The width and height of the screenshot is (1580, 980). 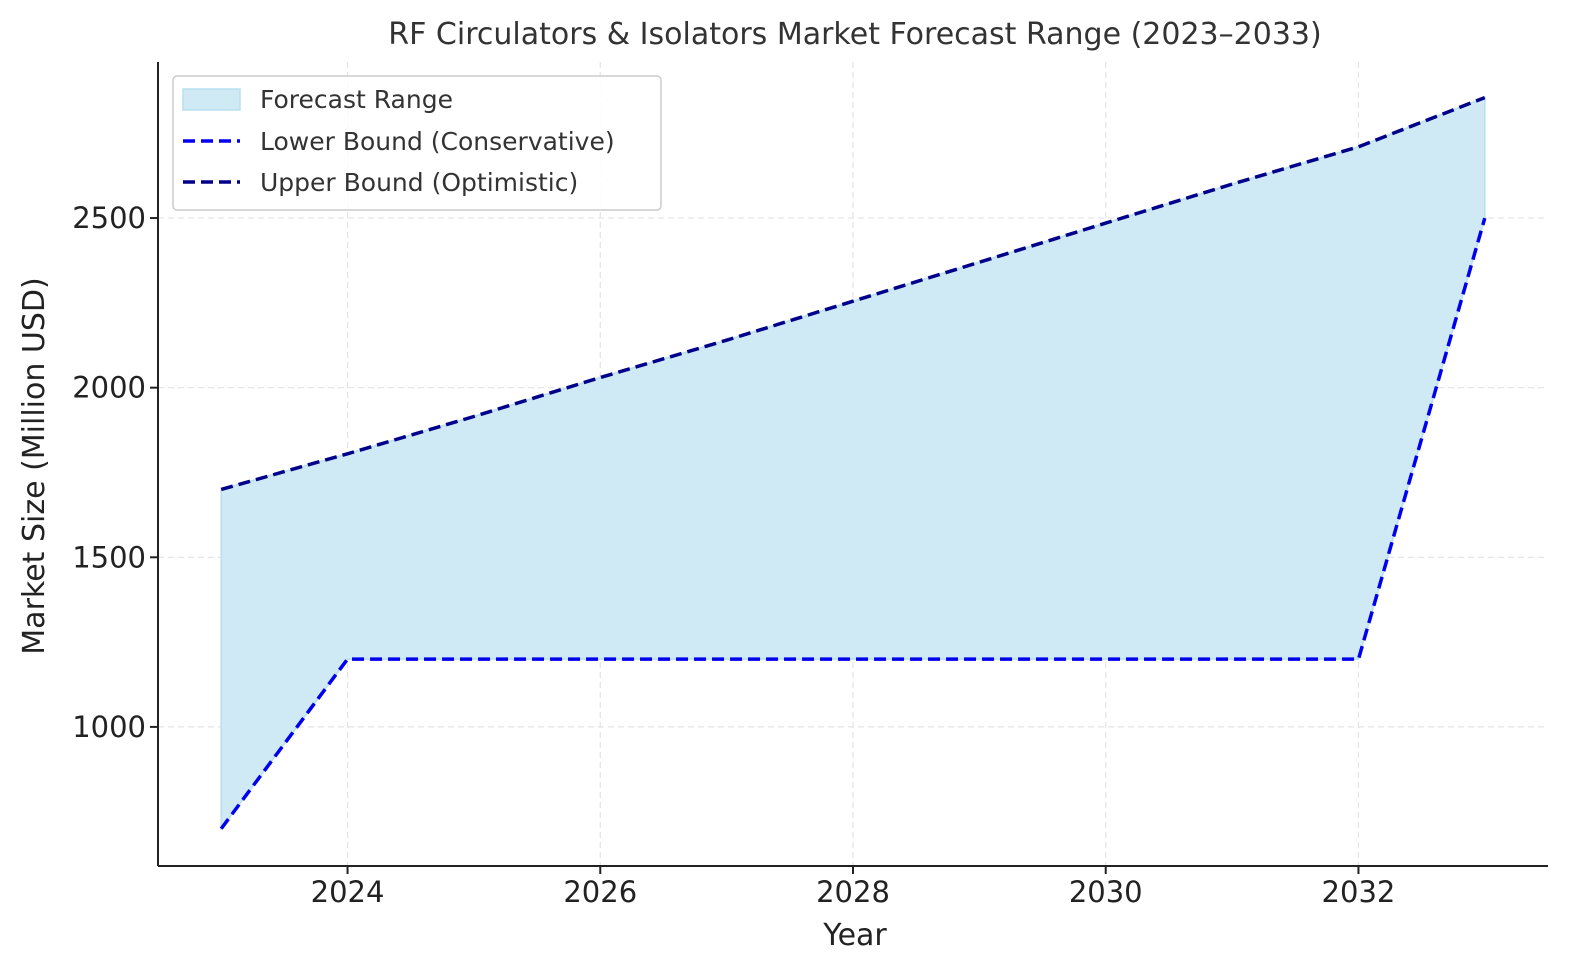 What do you see at coordinates (356, 99) in the screenshot?
I see `legend-label-forecast-range: Forecast Range` at bounding box center [356, 99].